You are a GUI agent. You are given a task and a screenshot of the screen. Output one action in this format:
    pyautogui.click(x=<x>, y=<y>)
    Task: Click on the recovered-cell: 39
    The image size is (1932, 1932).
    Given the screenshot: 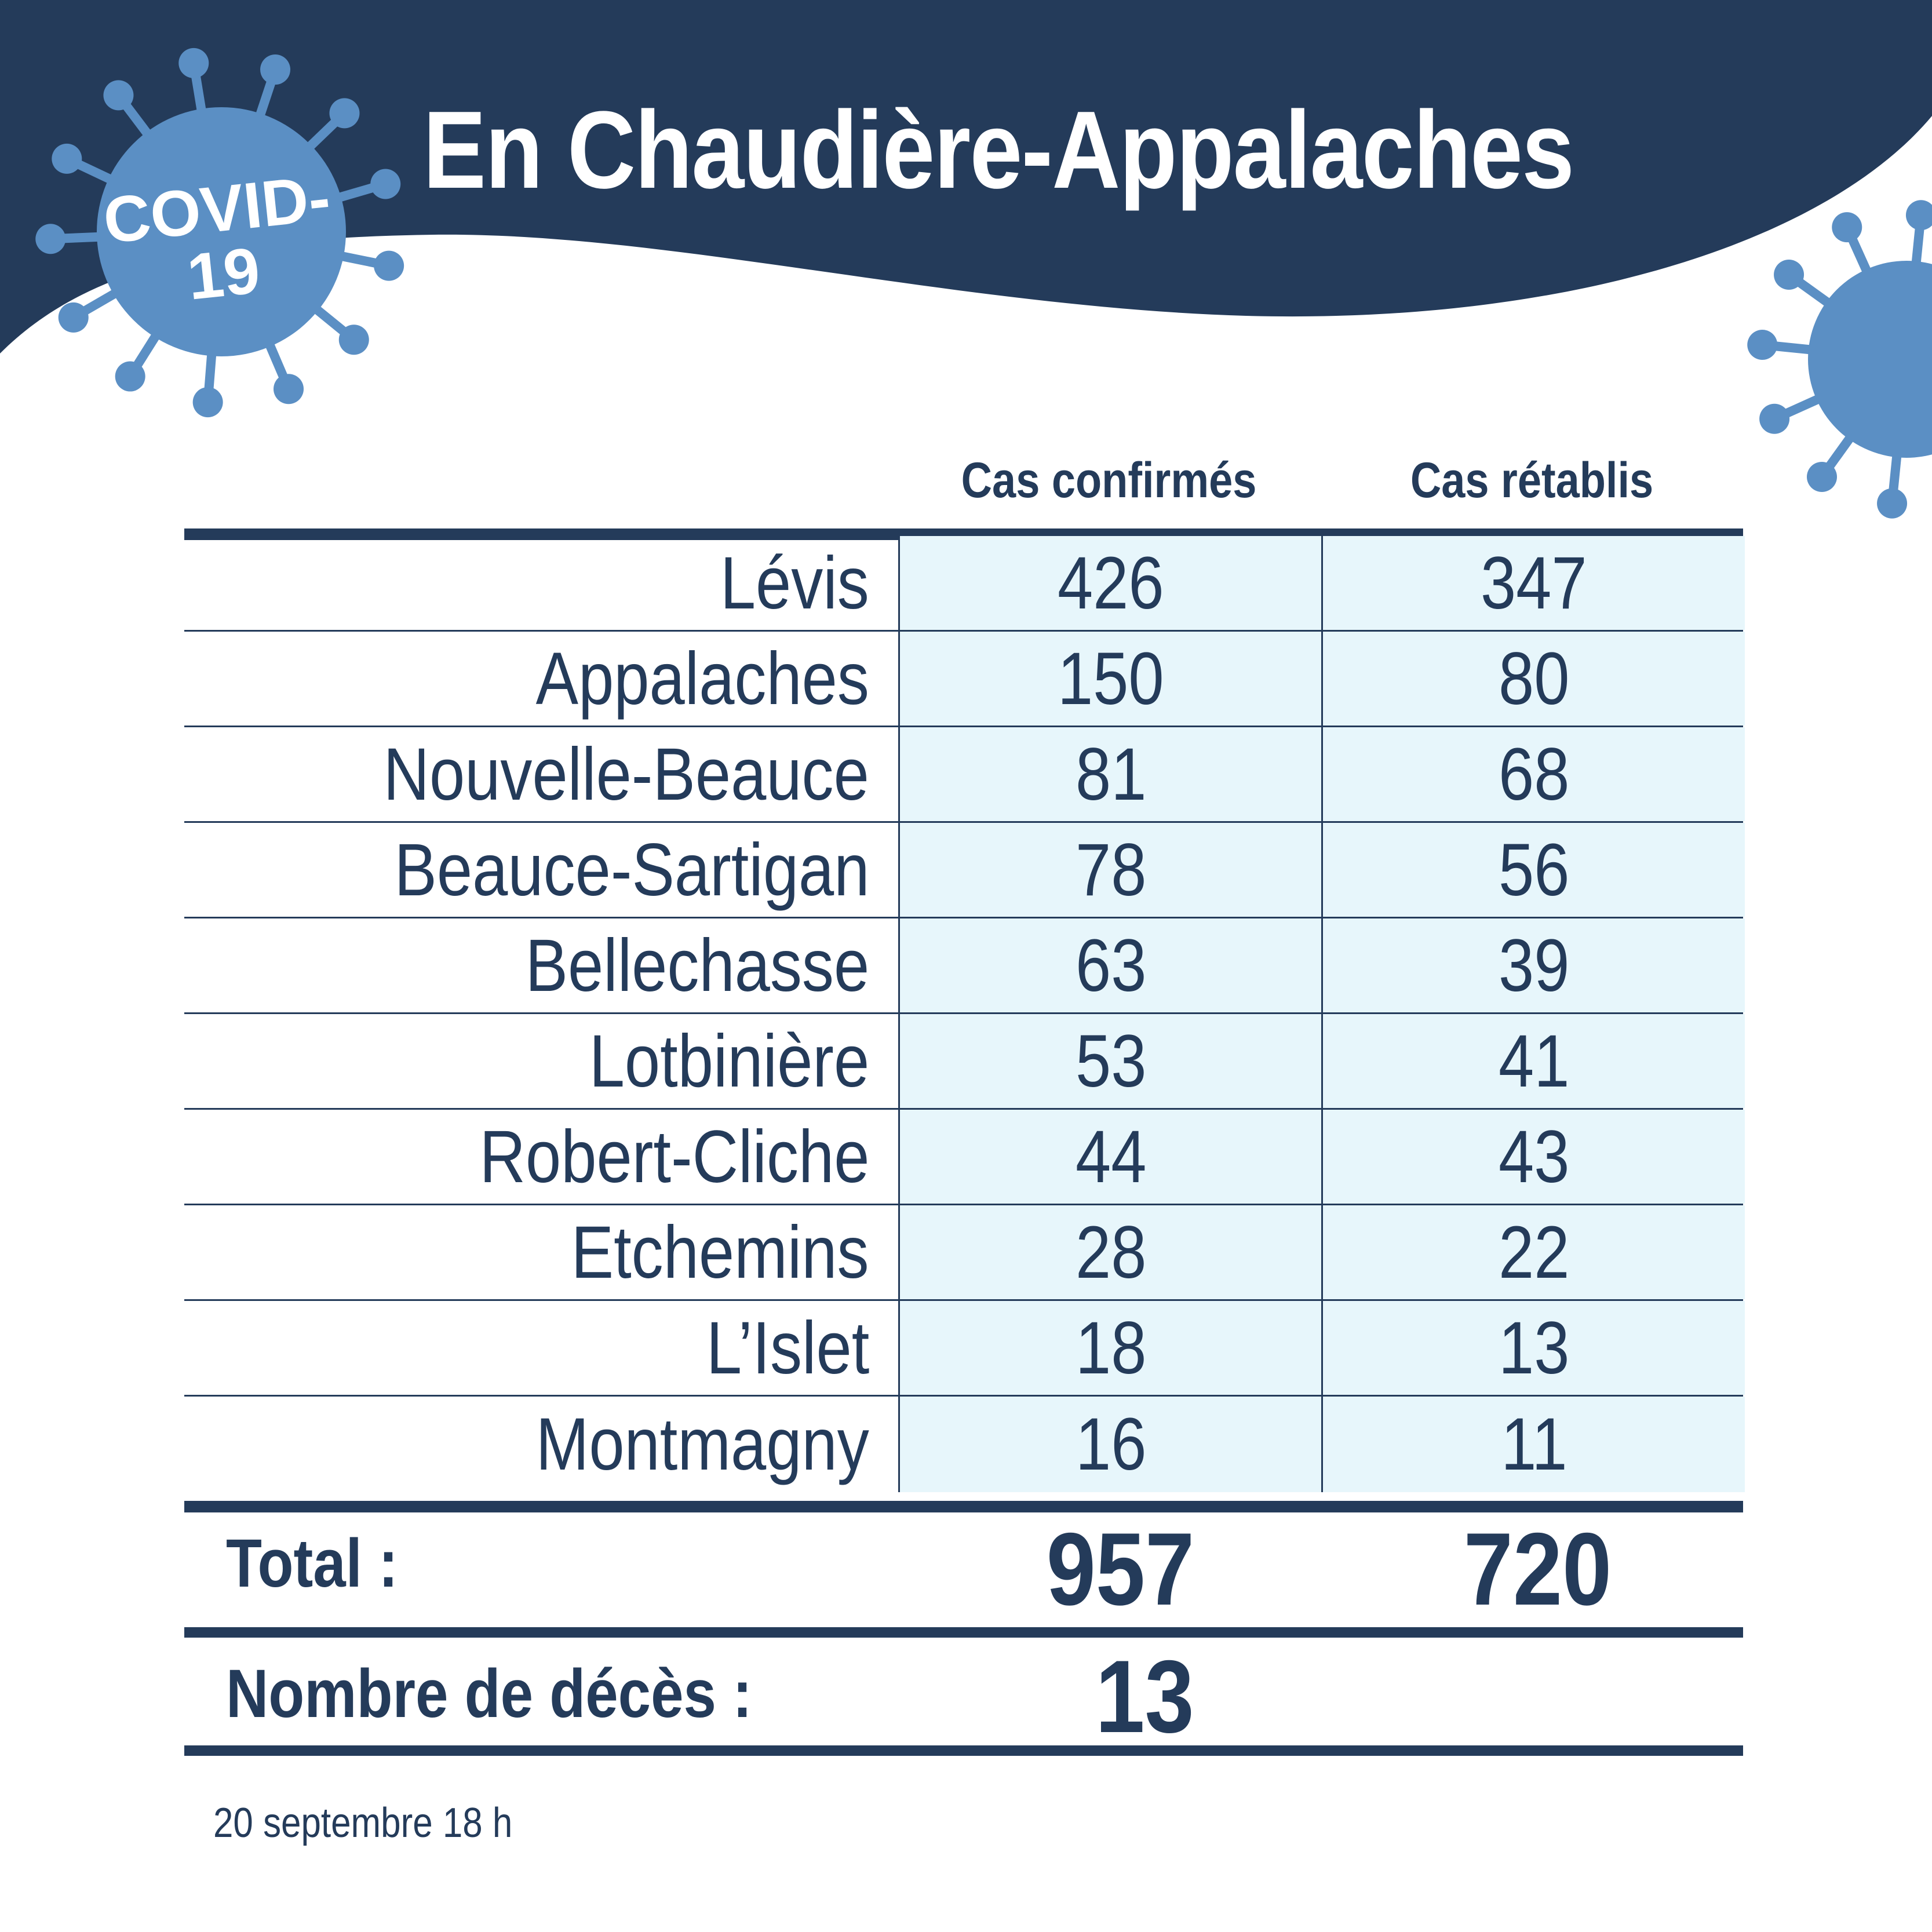 What is the action you would take?
    pyautogui.click(x=1533, y=965)
    